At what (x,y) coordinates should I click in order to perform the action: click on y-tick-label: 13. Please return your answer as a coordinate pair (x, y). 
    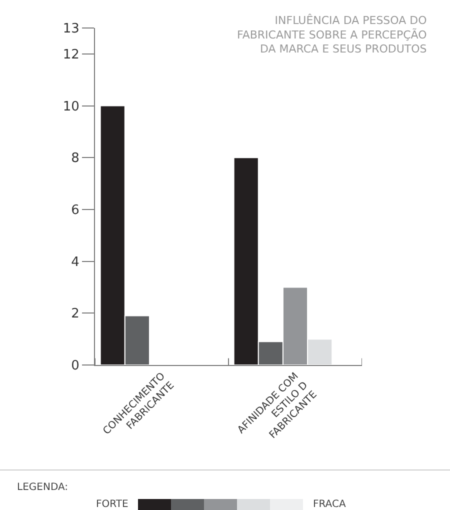
    Looking at the image, I should click on (71, 29).